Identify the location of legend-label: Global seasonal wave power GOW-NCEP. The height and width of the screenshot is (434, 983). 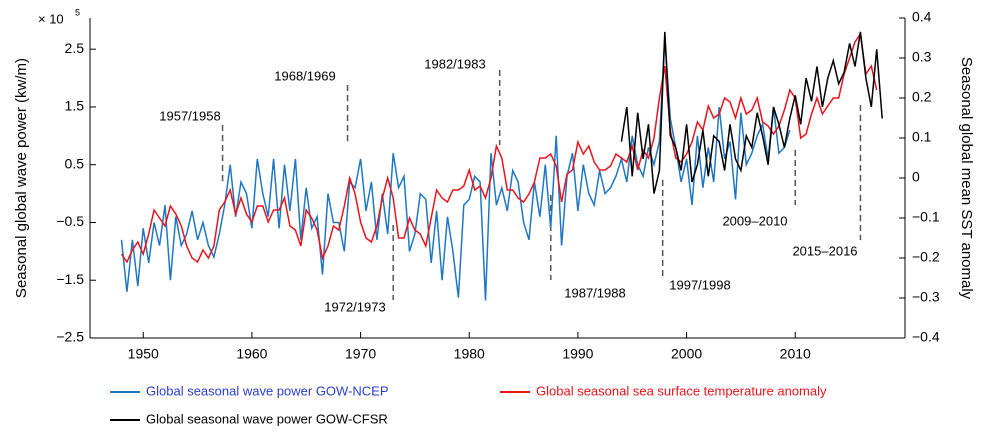
(267, 390).